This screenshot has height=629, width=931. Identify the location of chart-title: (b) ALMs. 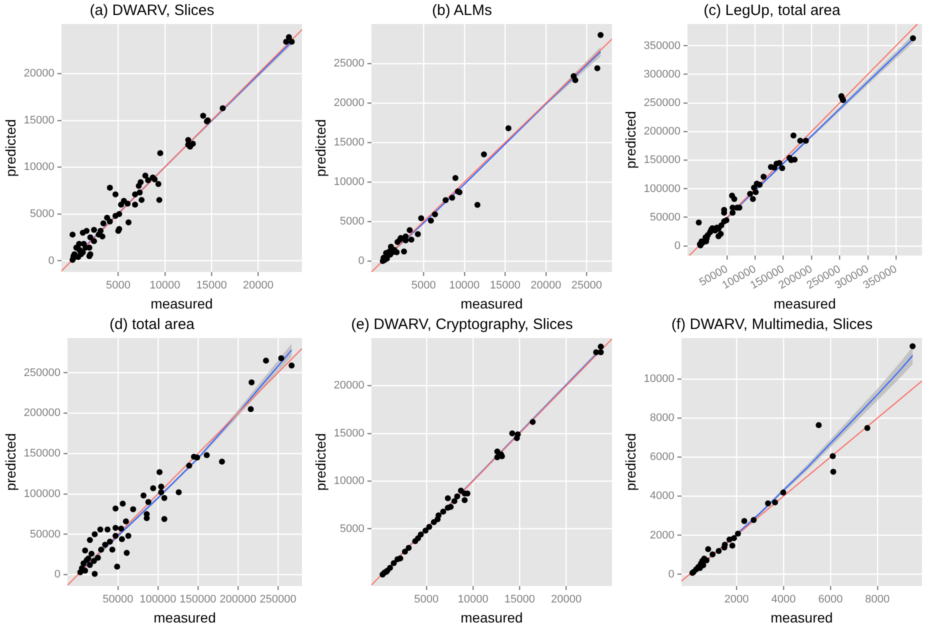
(462, 11).